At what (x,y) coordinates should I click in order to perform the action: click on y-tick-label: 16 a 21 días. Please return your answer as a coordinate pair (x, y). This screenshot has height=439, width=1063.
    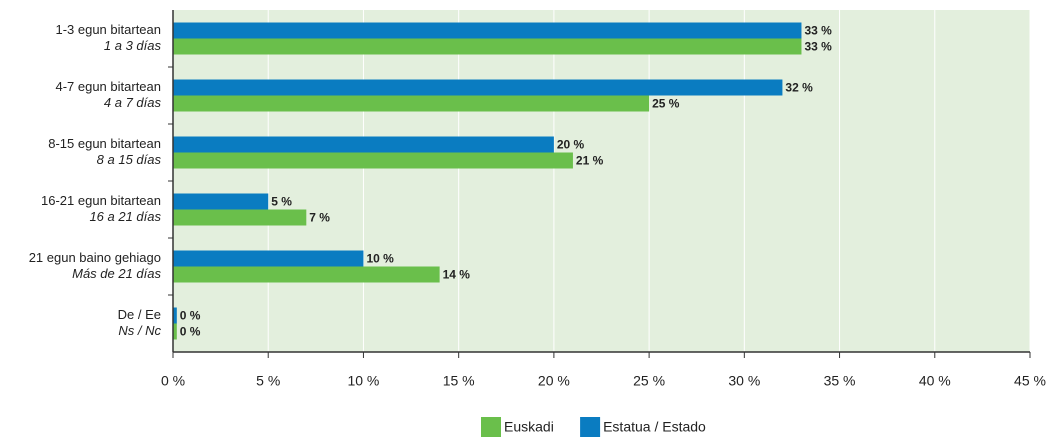
    Looking at the image, I should click on (125, 216).